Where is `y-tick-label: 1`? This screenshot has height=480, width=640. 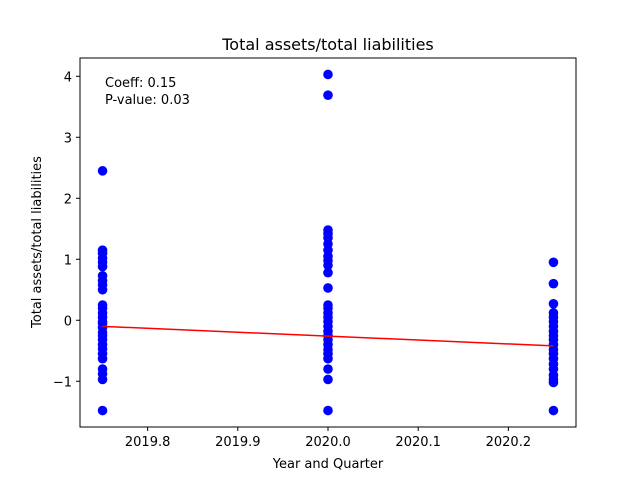
y-tick-label: 1 is located at coordinates (68, 260).